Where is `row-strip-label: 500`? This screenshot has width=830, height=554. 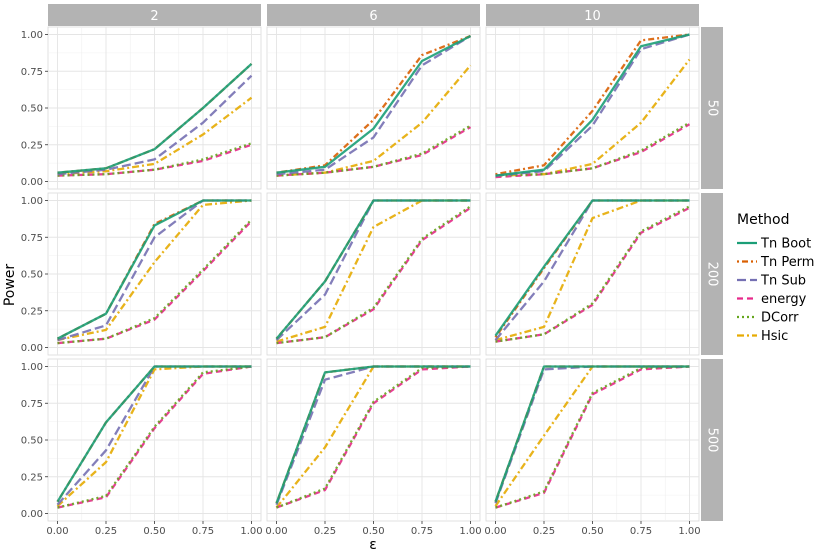
row-strip-label: 500 is located at coordinates (712, 440).